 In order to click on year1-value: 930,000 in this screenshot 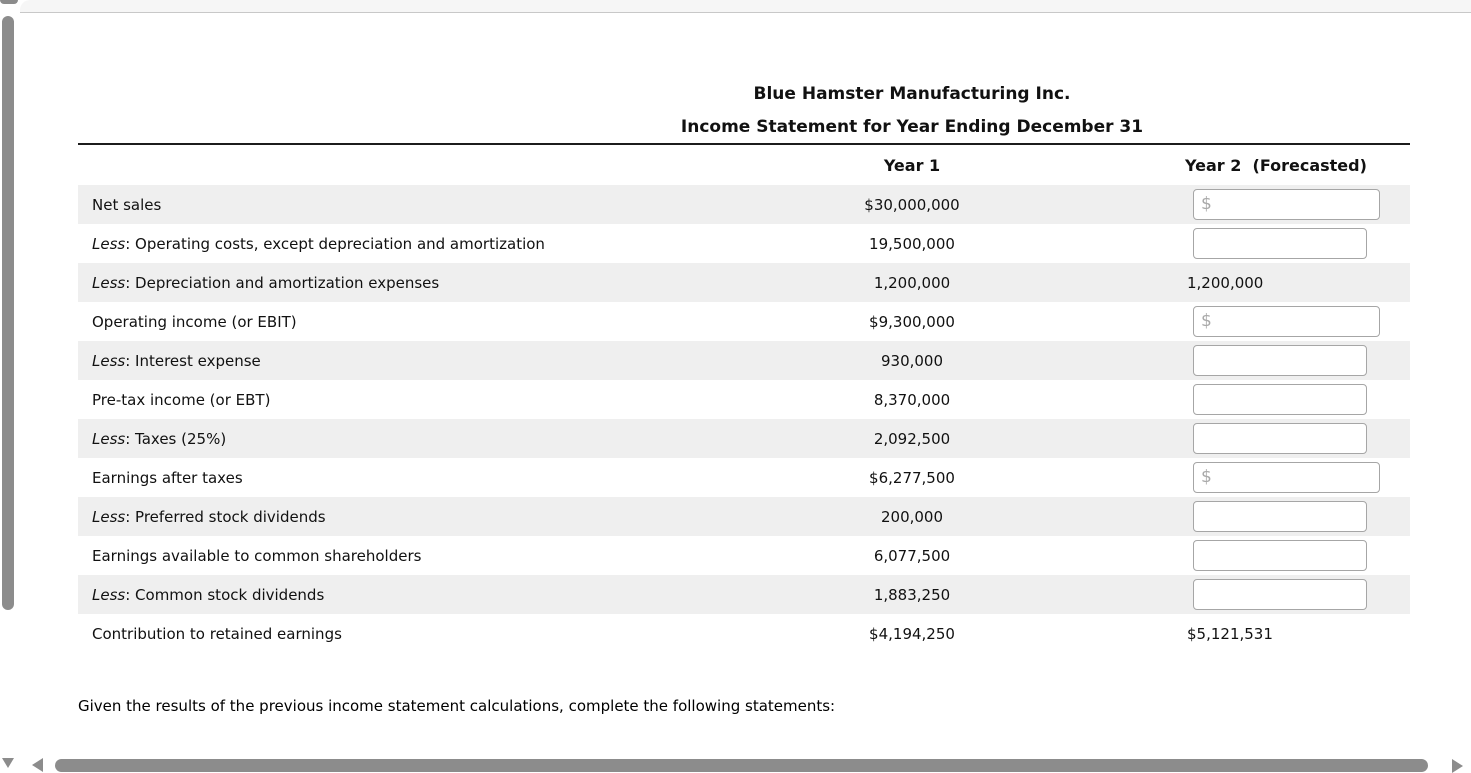, I will do `click(912, 360)`.